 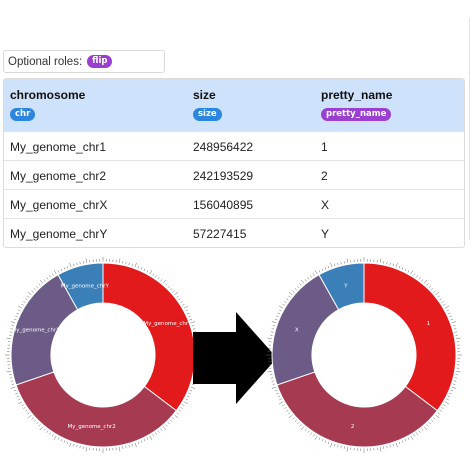 I want to click on column-header-pretty-name: pretty_name pretty_name, so click(x=357, y=104).